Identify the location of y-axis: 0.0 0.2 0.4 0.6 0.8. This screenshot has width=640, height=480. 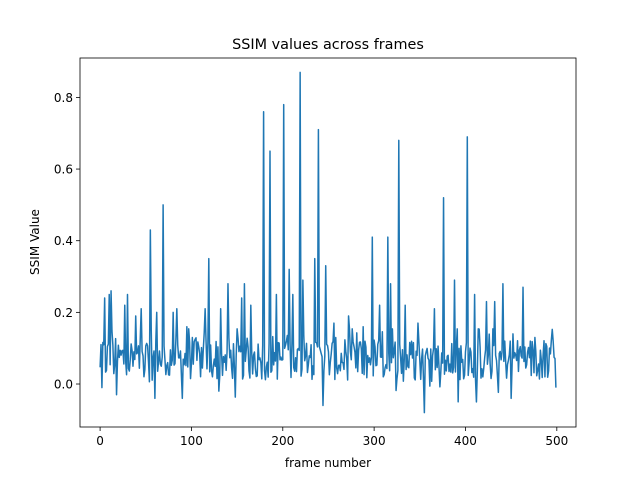
(67, 241).